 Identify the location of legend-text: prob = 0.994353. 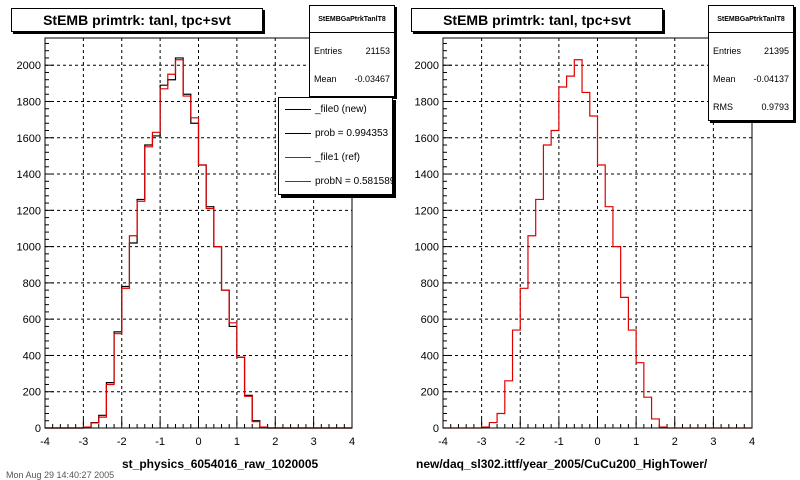
(352, 133).